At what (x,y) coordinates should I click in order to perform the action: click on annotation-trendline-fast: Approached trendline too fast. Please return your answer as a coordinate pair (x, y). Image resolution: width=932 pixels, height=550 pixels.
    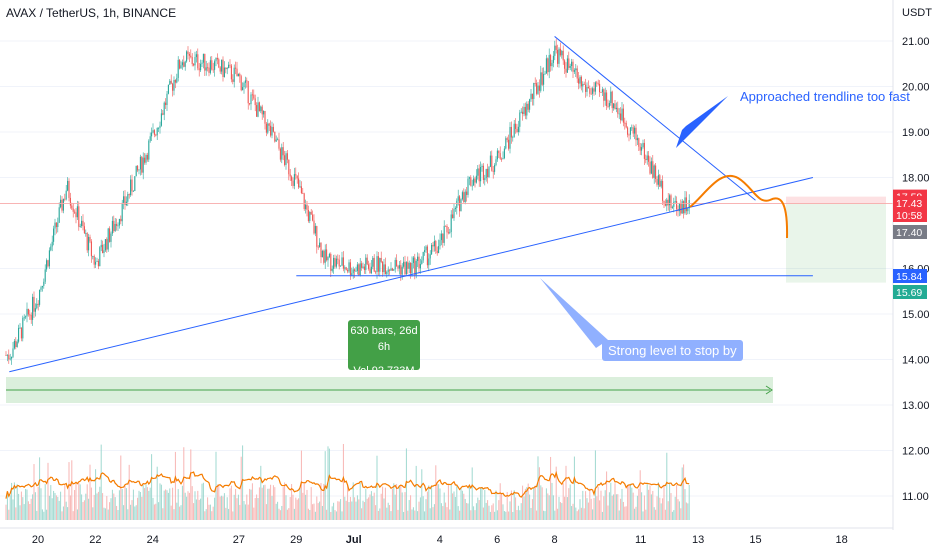
    Looking at the image, I should click on (825, 96).